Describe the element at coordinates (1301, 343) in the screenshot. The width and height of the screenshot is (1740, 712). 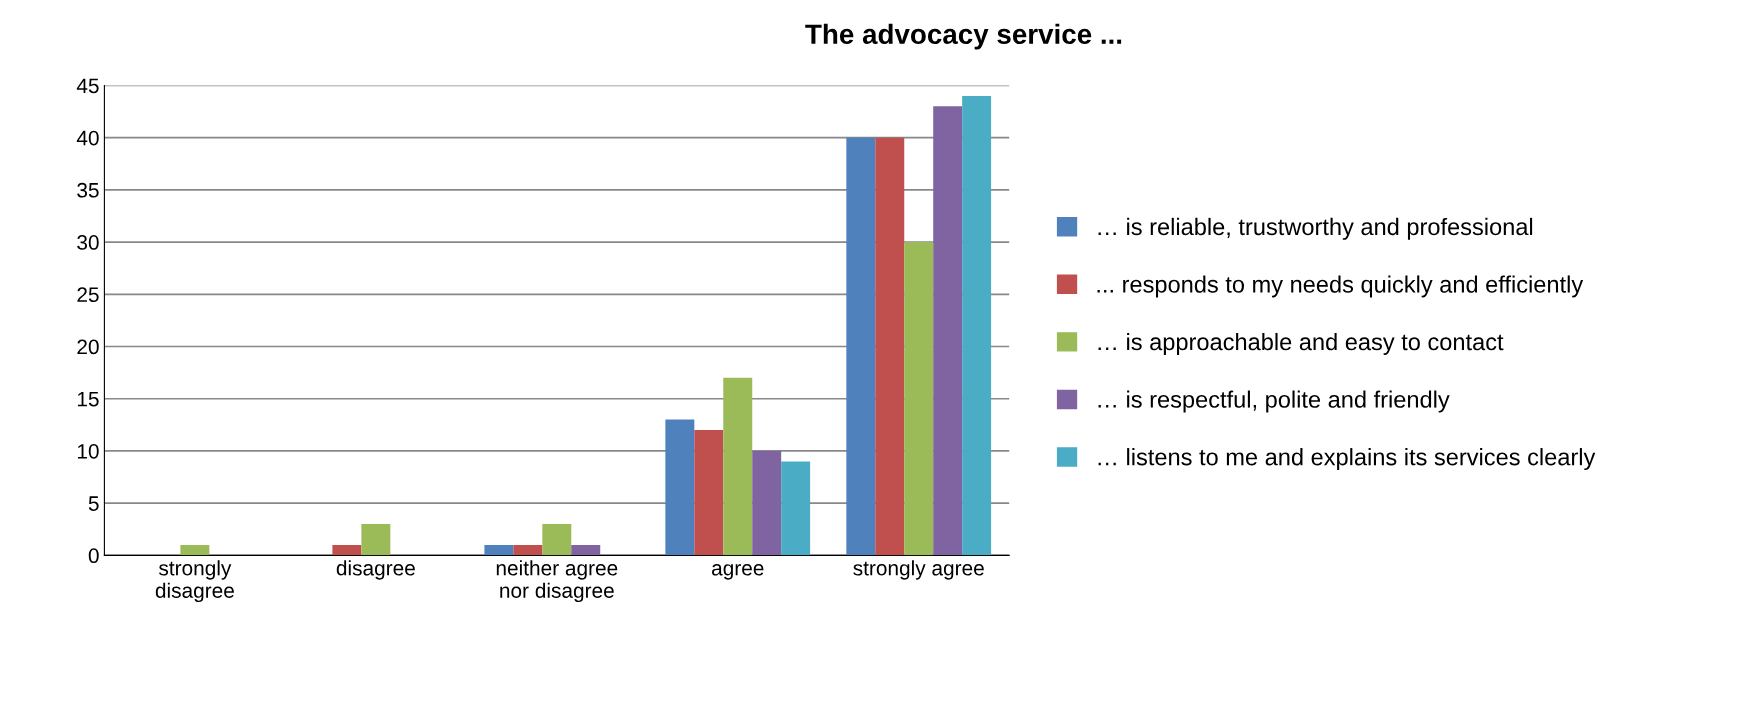
I see `legend-label: … is approachable and easy to contact` at that location.